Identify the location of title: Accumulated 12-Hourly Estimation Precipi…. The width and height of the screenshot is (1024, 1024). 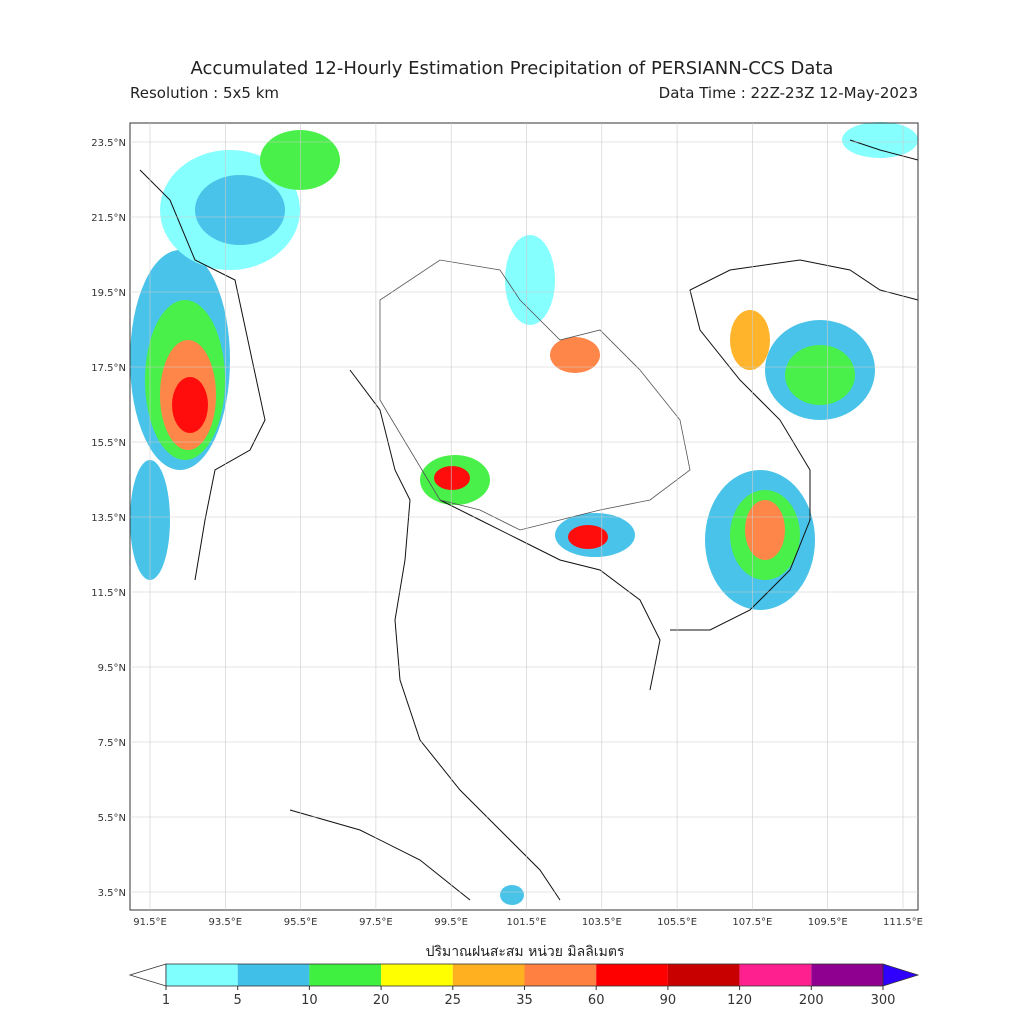
(512, 68).